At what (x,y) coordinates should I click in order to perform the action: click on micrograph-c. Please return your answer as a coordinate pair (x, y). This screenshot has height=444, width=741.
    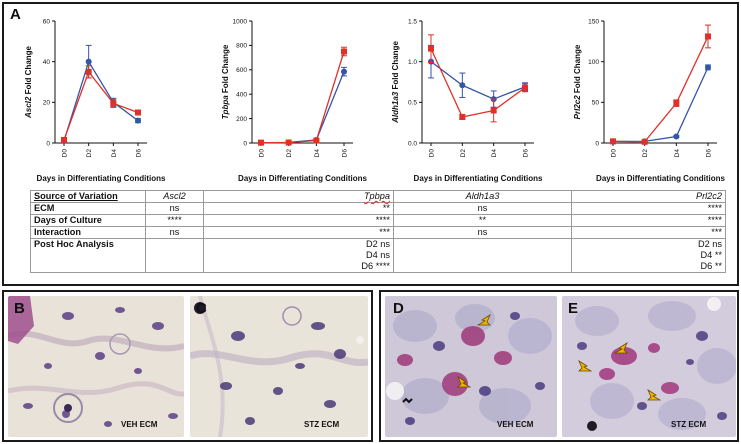
    Looking at the image, I should click on (279, 366).